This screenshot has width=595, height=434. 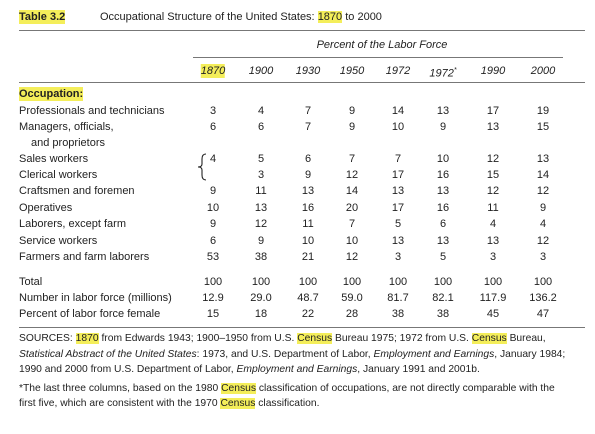 What do you see at coordinates (261, 71) in the screenshot?
I see `column-header: 1900` at bounding box center [261, 71].